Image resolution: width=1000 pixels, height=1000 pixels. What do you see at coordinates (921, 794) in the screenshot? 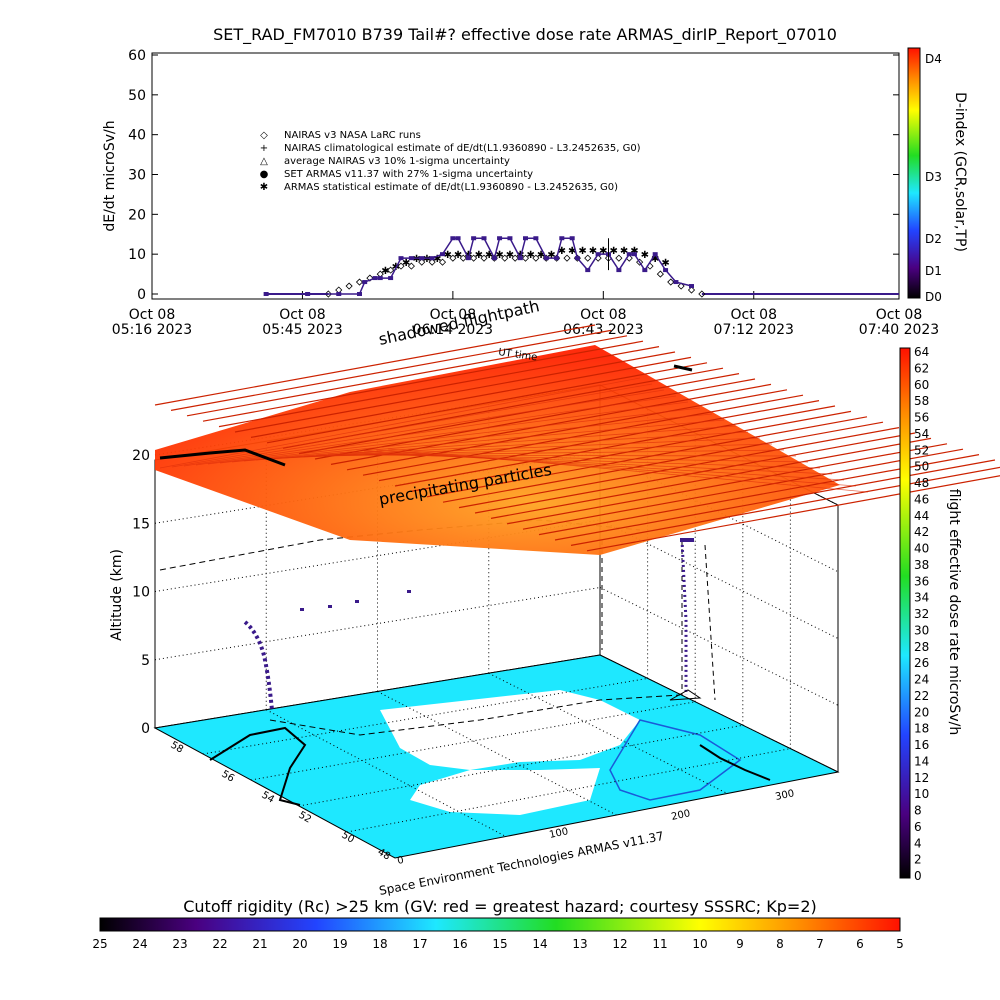
I see `dose-rate-tick-label: 10` at bounding box center [921, 794].